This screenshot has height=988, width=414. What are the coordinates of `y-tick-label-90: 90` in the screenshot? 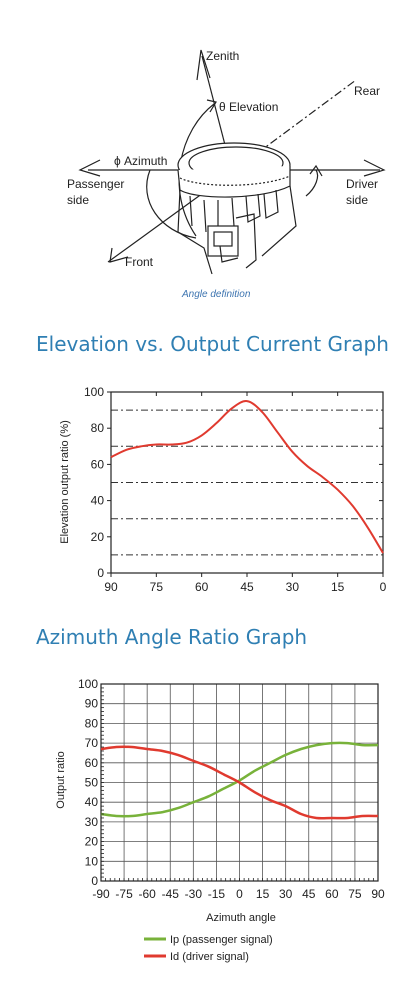 It's located at (92, 704).